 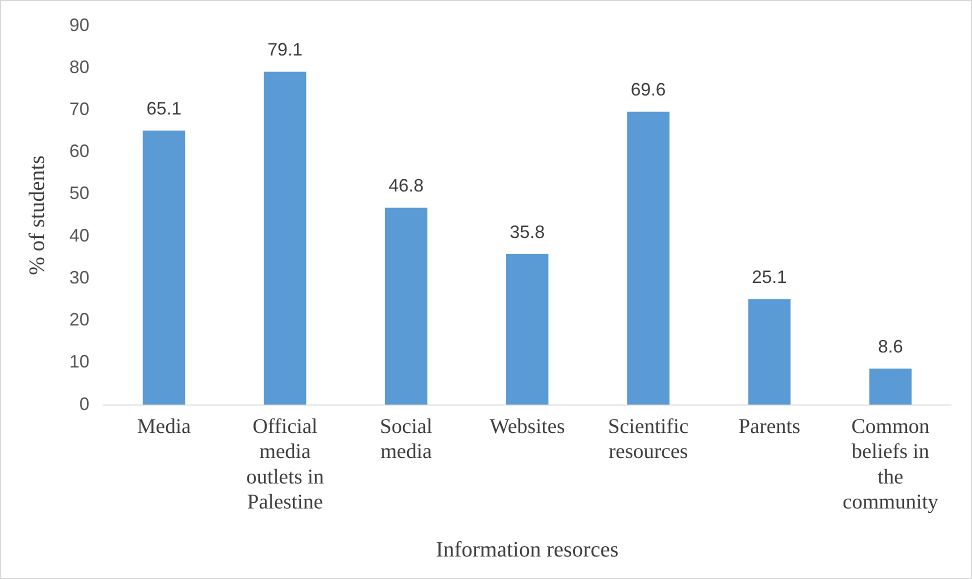 What do you see at coordinates (285, 50) in the screenshot?
I see `data-label: 79.1` at bounding box center [285, 50].